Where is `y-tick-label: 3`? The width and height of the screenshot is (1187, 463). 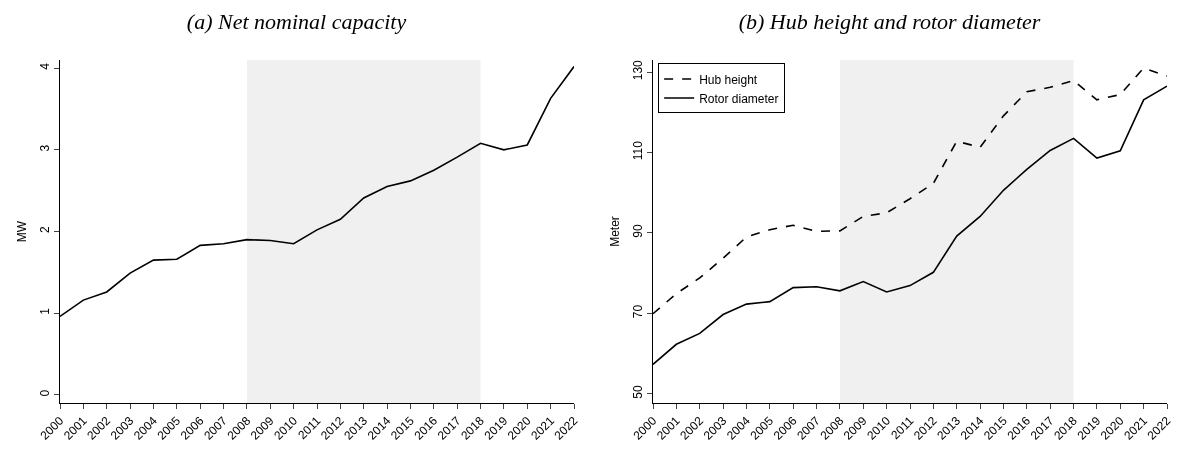 y-tick-label: 3 is located at coordinates (45, 148).